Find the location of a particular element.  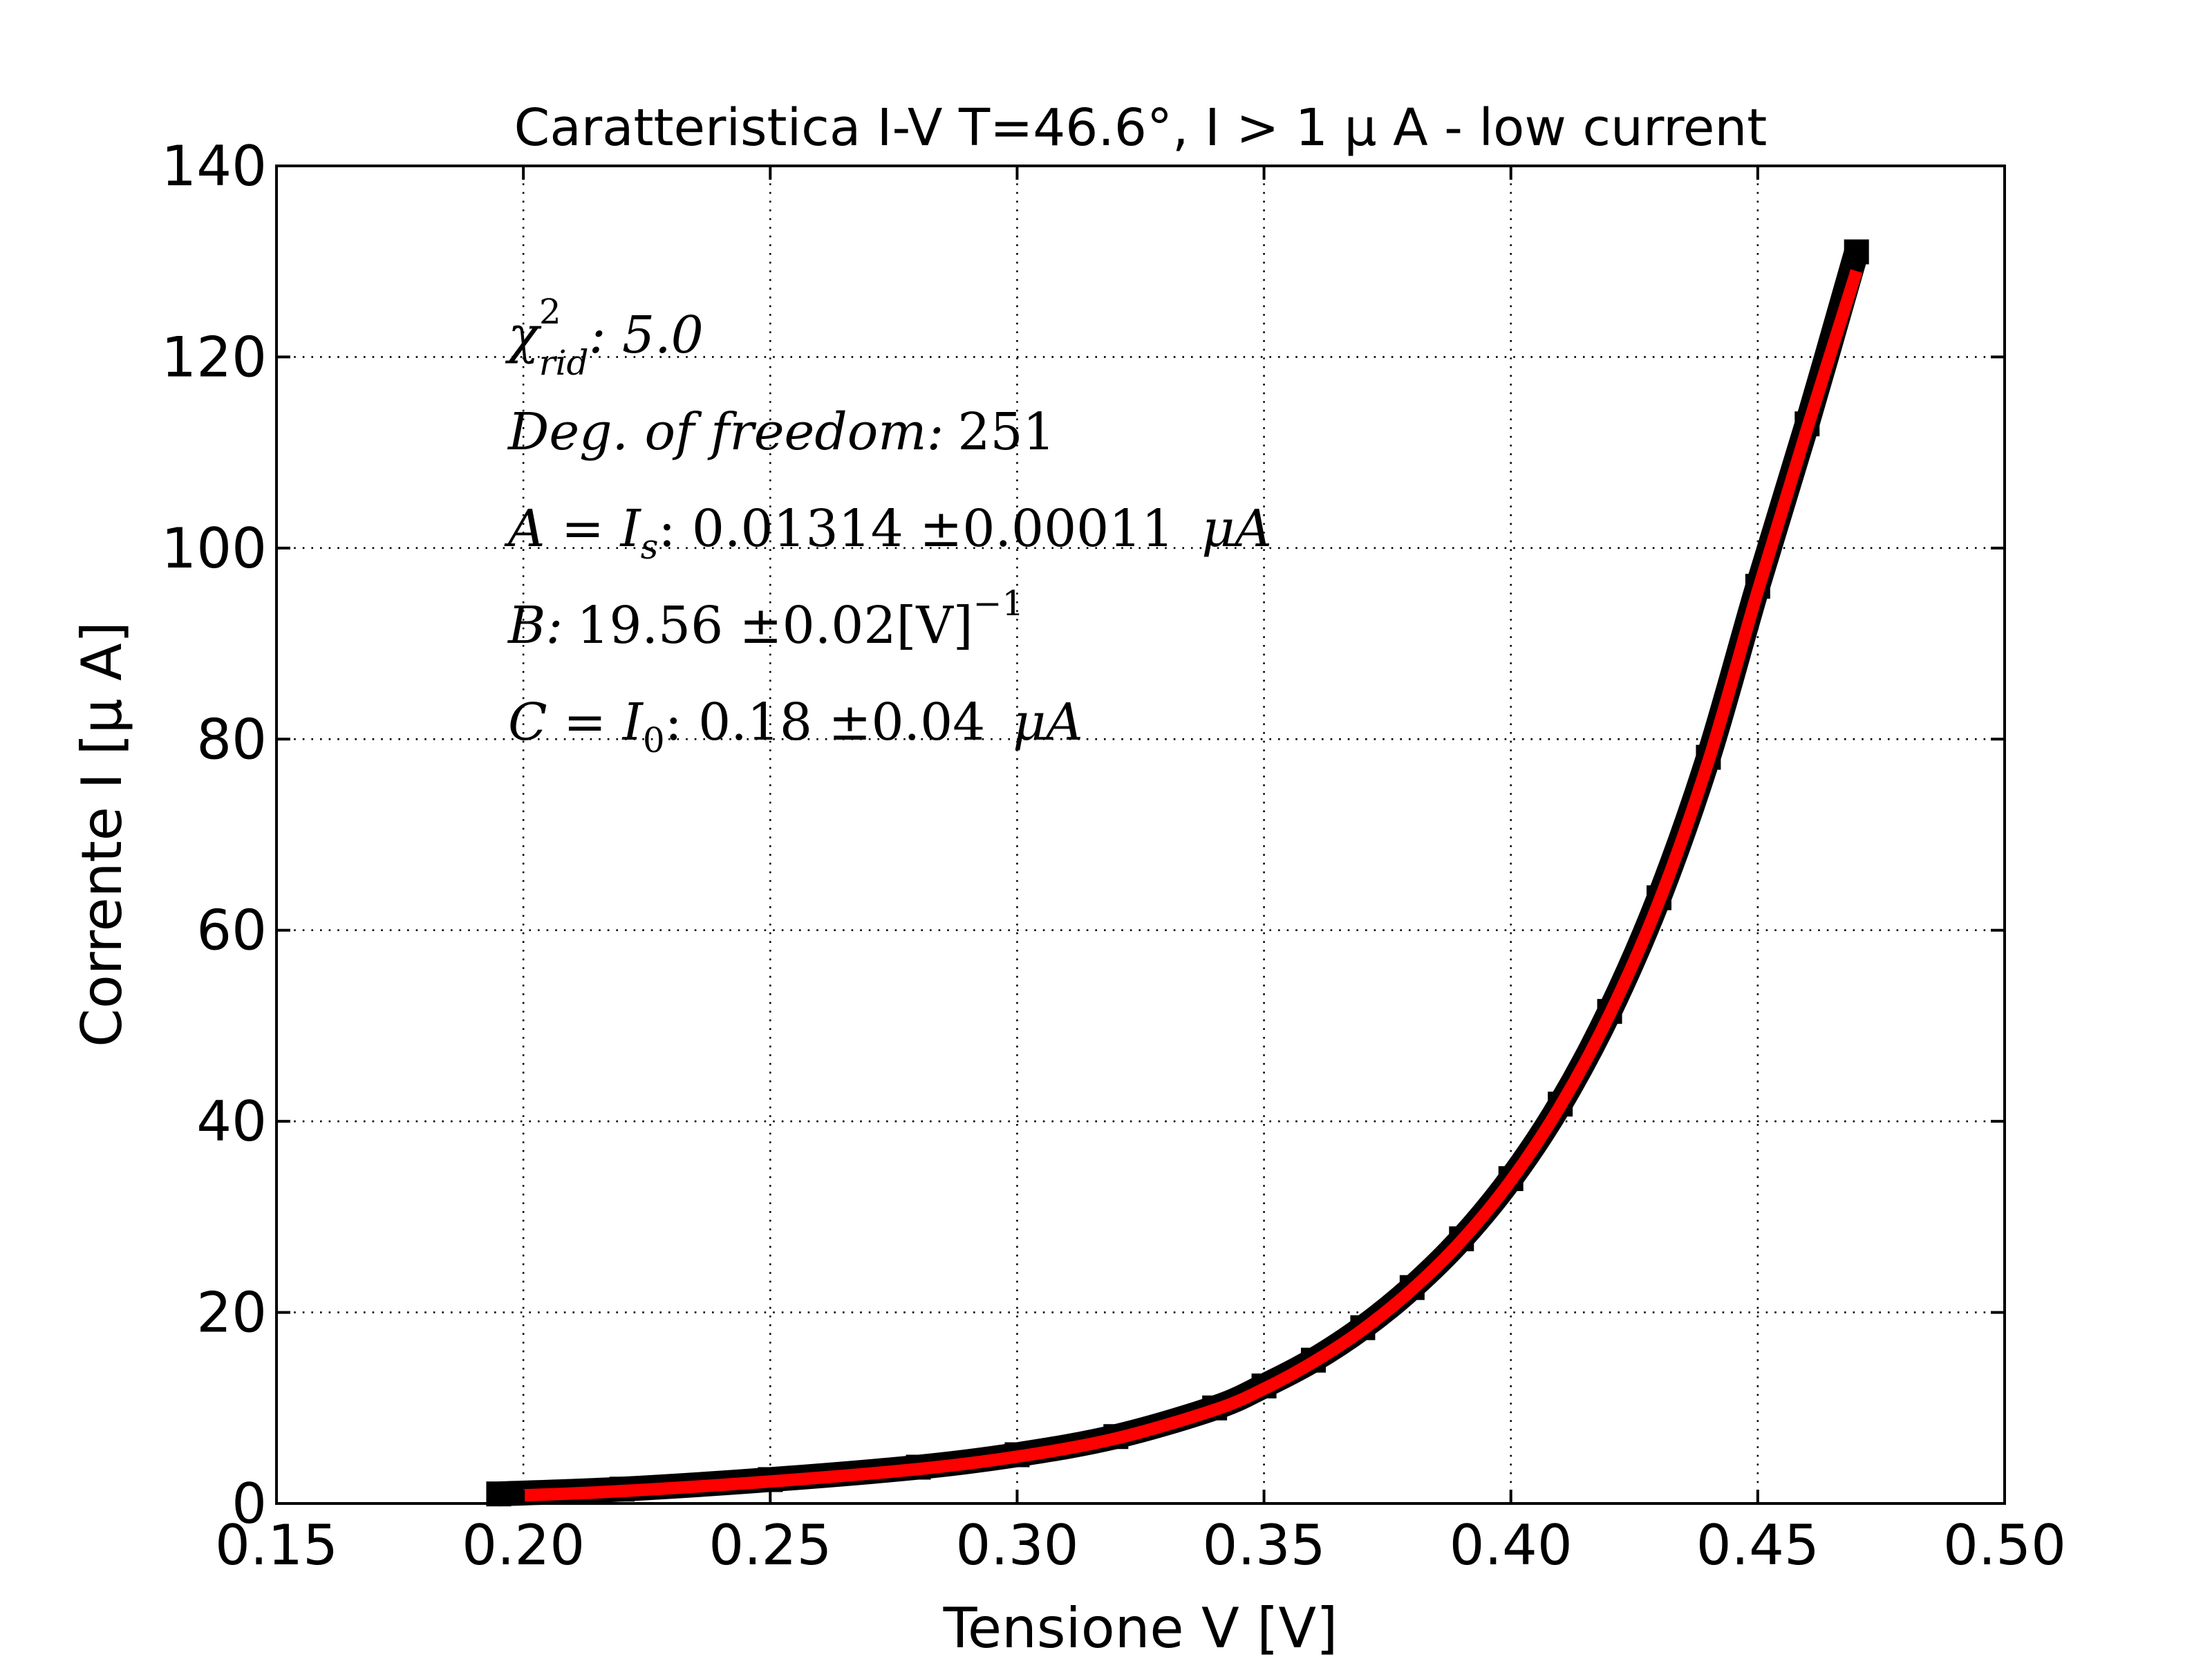

x-axis-label: Tensione V [V] is located at coordinates (1140, 1628).